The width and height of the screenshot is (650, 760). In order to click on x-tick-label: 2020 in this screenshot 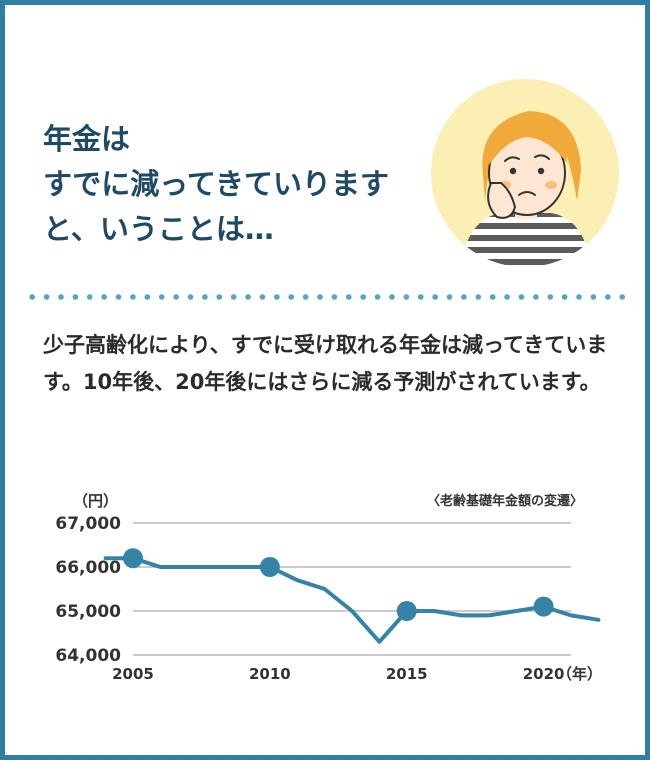, I will do `click(544, 674)`.